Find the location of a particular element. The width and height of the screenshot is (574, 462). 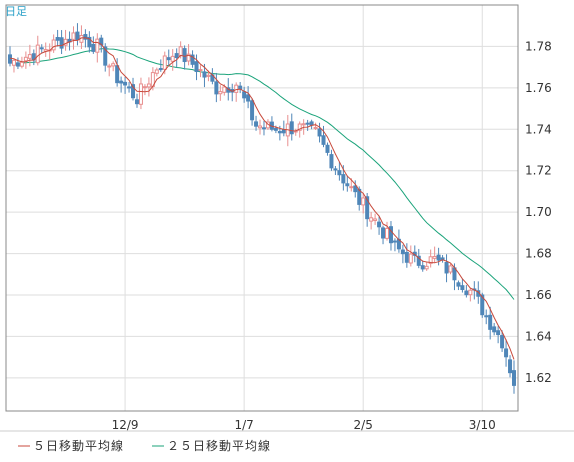

y-tick-label: 1.70 is located at coordinates (538, 212).